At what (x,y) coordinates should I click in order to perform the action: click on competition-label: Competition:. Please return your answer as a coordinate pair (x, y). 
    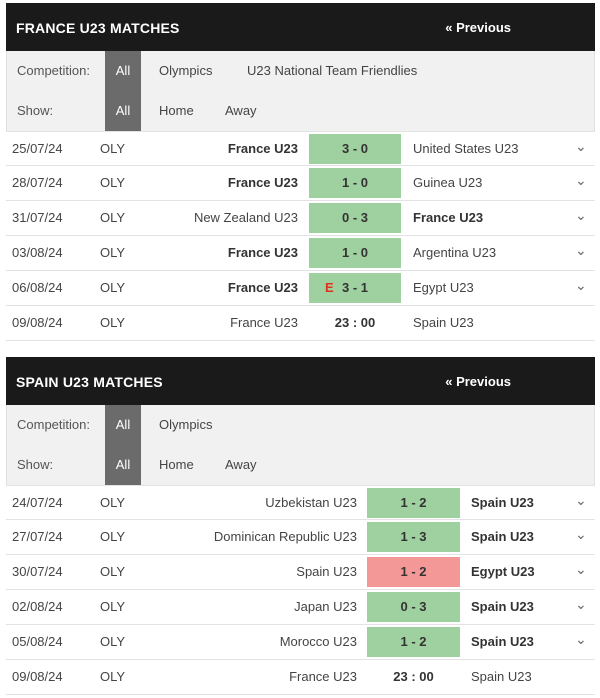
    Looking at the image, I should click on (53, 70).